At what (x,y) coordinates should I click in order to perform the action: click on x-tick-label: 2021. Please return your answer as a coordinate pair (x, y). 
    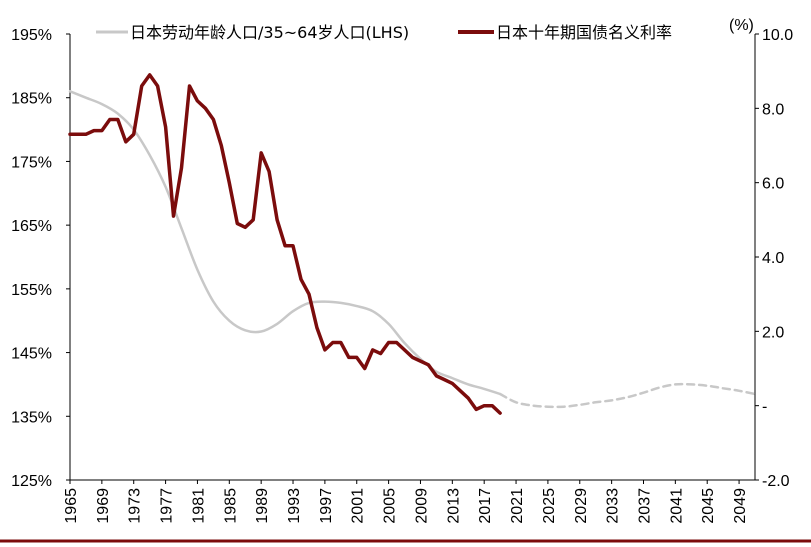
    Looking at the image, I should click on (517, 506).